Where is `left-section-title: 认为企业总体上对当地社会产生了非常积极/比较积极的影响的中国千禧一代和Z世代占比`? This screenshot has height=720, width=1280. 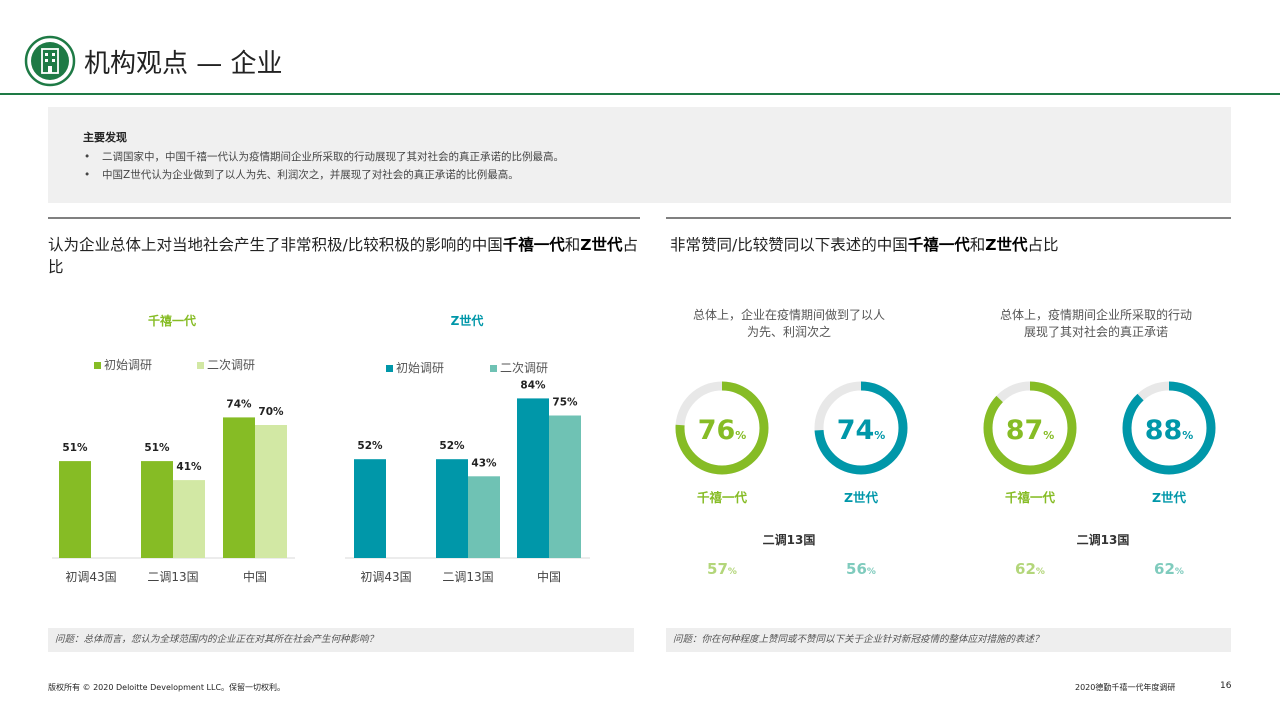 left-section-title: 认为企业总体上对当地社会产生了非常积极/比较积极的影响的中国千禧一代和Z世代占比 is located at coordinates (343, 256).